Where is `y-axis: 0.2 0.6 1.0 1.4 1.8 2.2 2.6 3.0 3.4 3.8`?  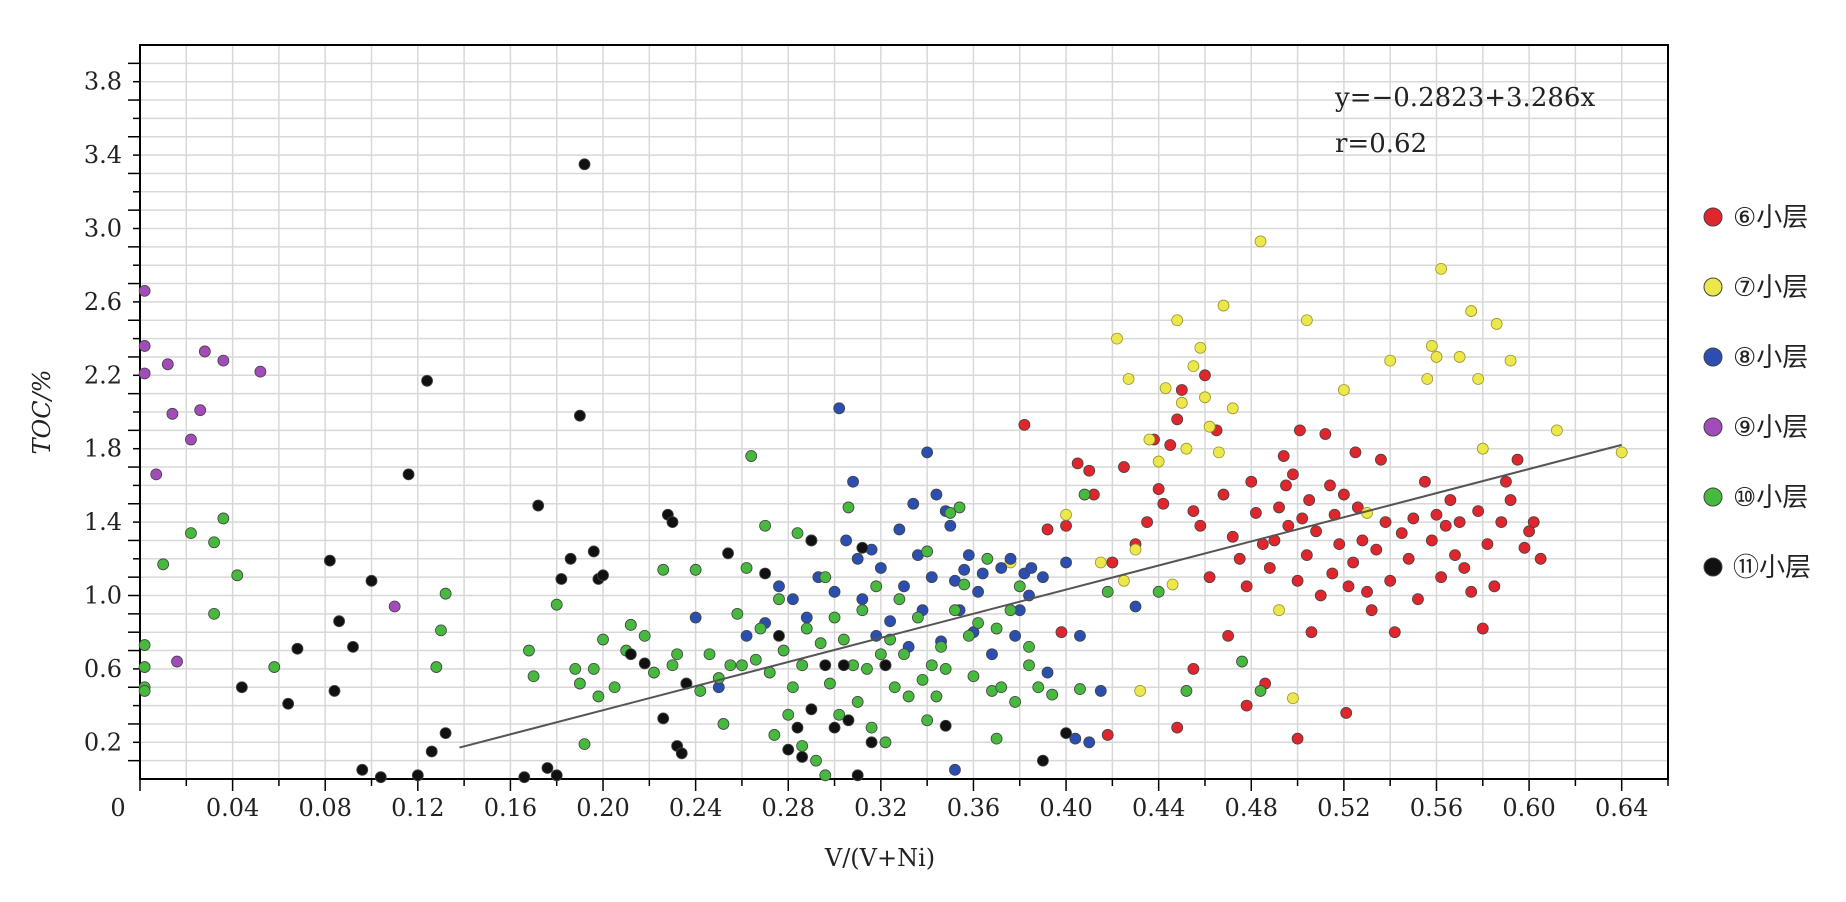
y-axis: 0.2 0.6 1.0 1.4 1.8 2.2 2.6 3.0 3.4 3.8 is located at coordinates (112, 412).